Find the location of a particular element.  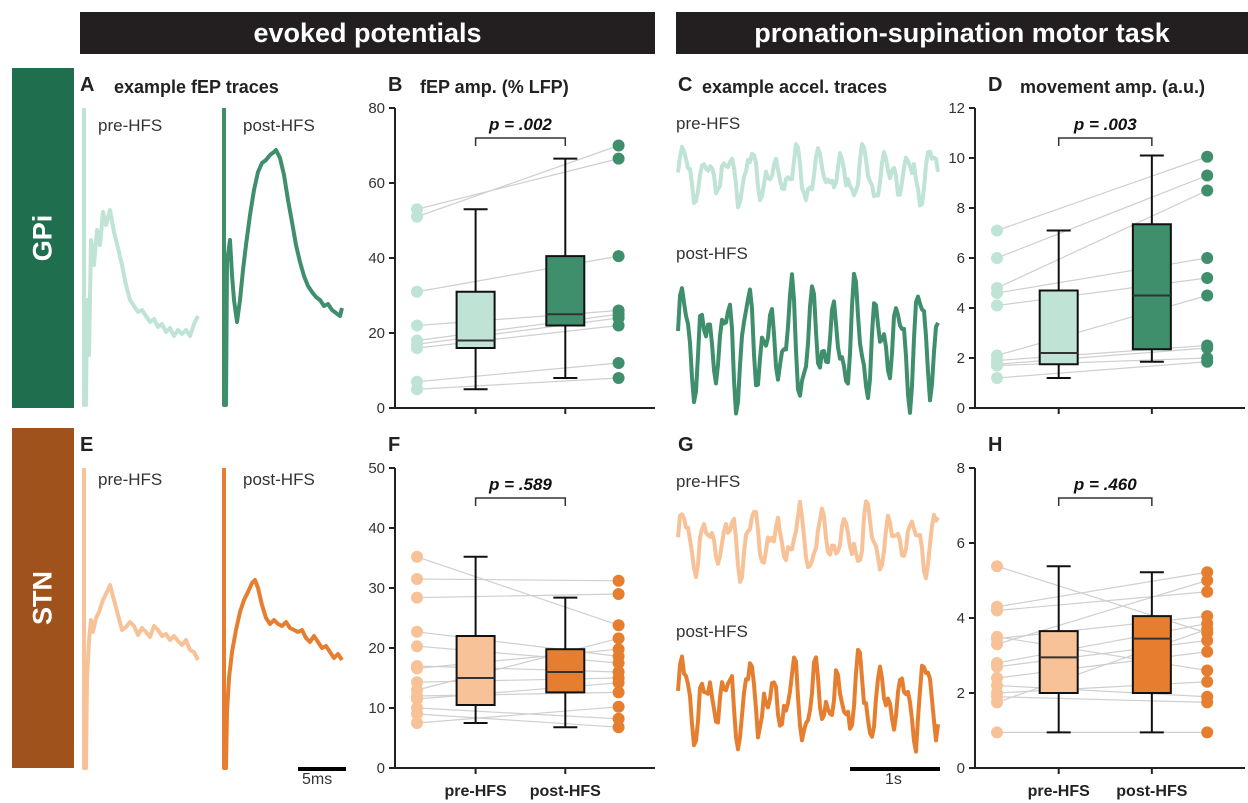

trace-g-post is located at coordinates (808, 700).